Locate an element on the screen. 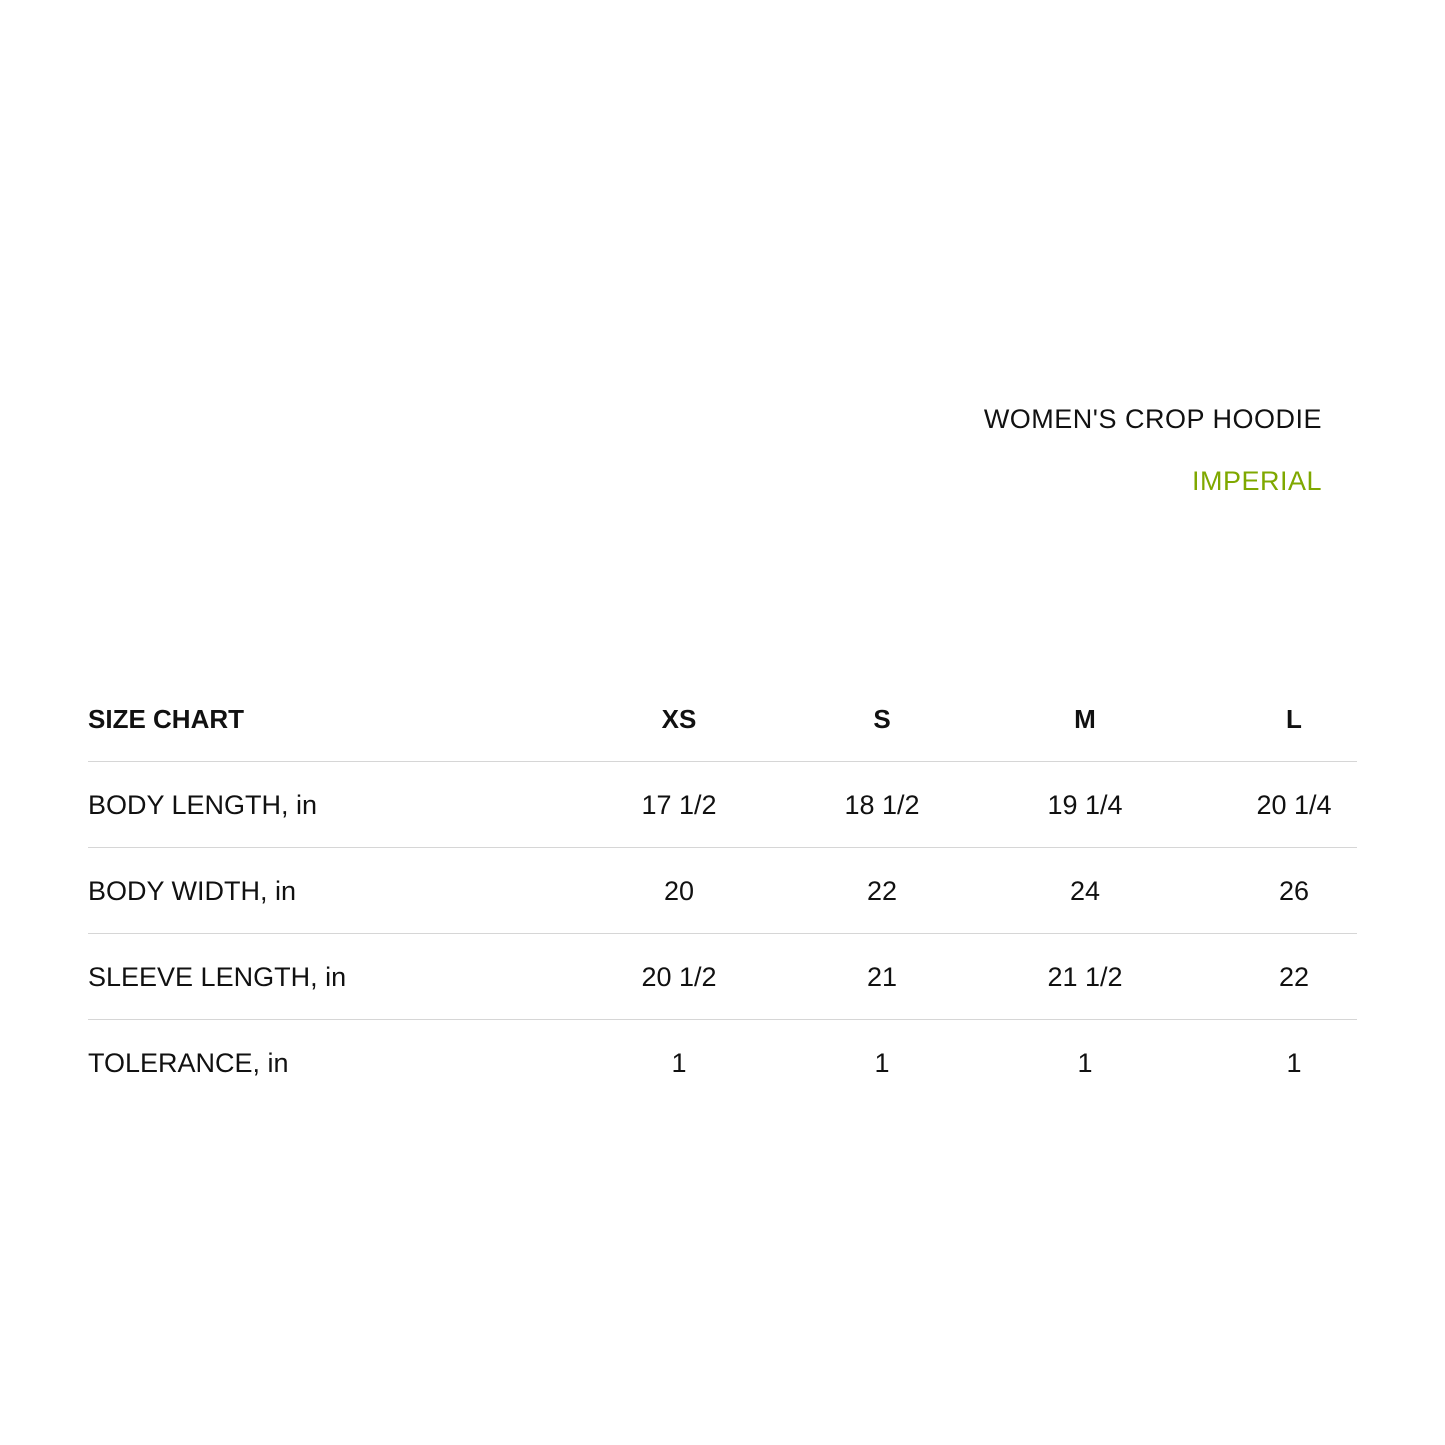 This screenshot has width=1445, height=1445. product-title: WOMEN'S CROP HOODIE is located at coordinates (1152, 419).